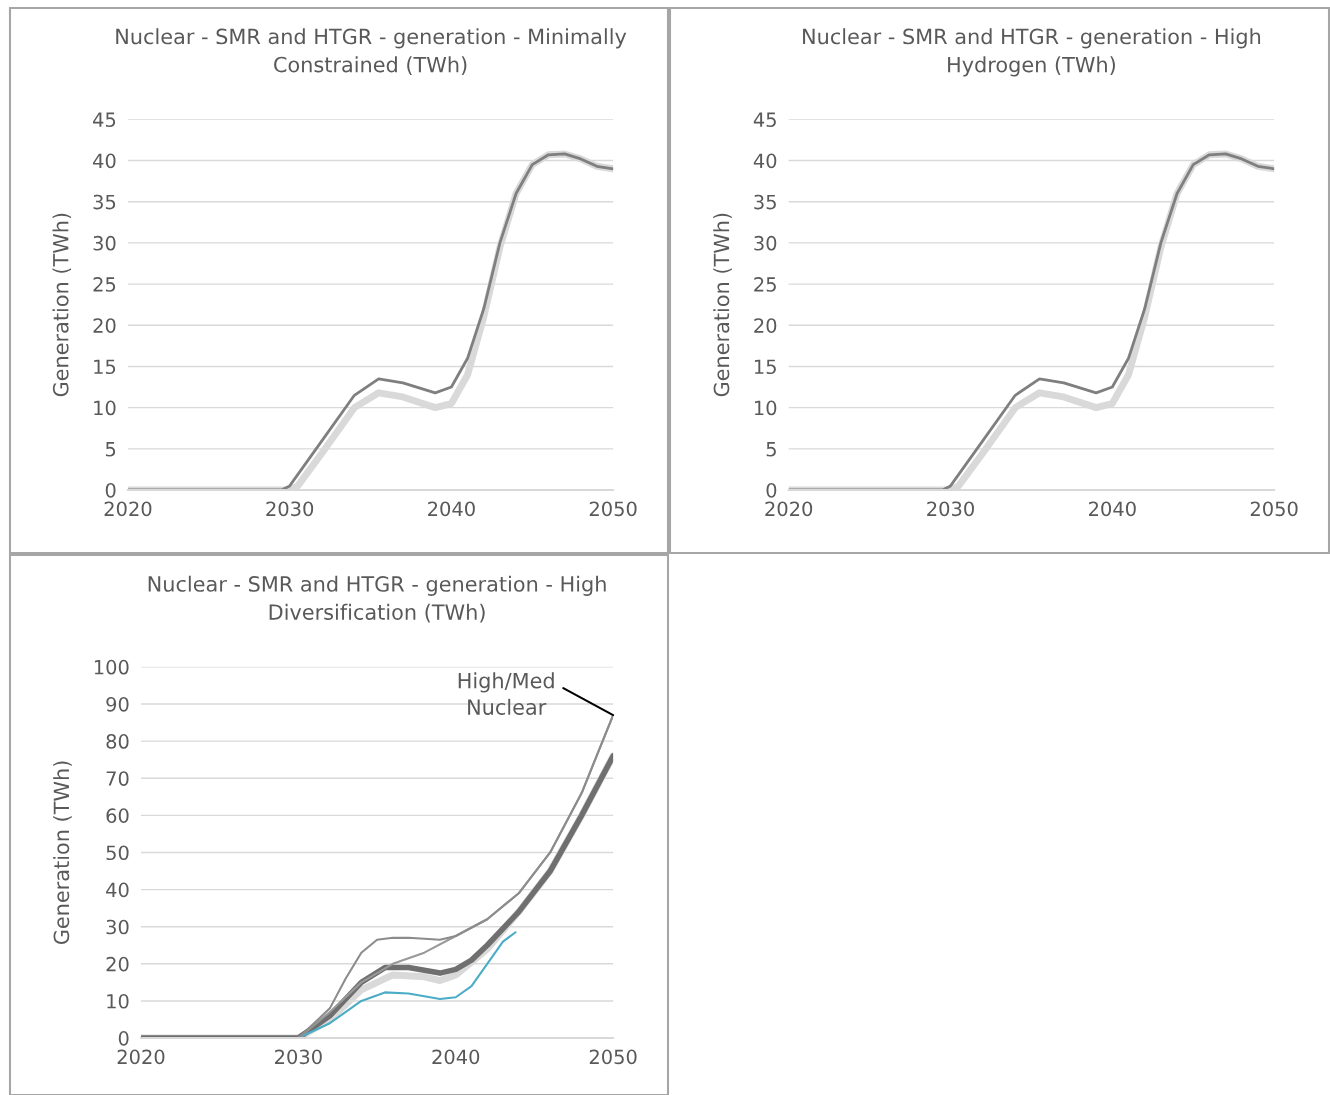 The width and height of the screenshot is (1330, 1095). Describe the element at coordinates (117, 704) in the screenshot. I see `y-tick-label: 90` at that location.